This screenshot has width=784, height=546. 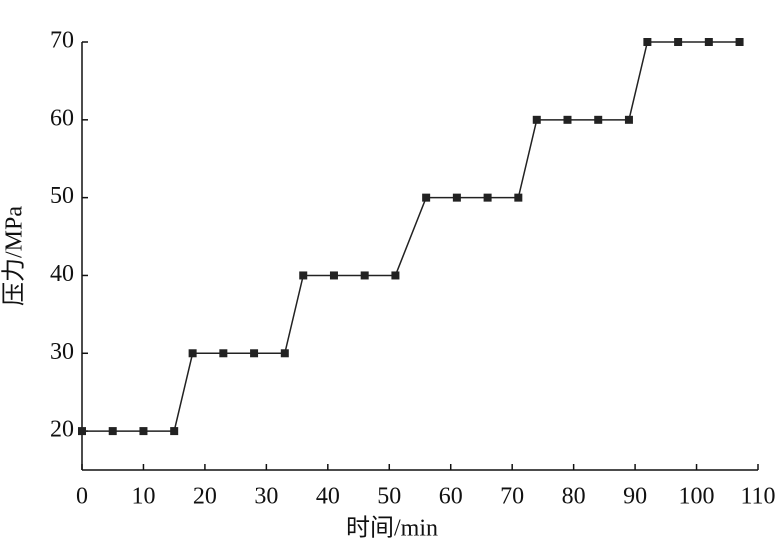 What do you see at coordinates (62, 118) in the screenshot?
I see `y-tick-label: 60` at bounding box center [62, 118].